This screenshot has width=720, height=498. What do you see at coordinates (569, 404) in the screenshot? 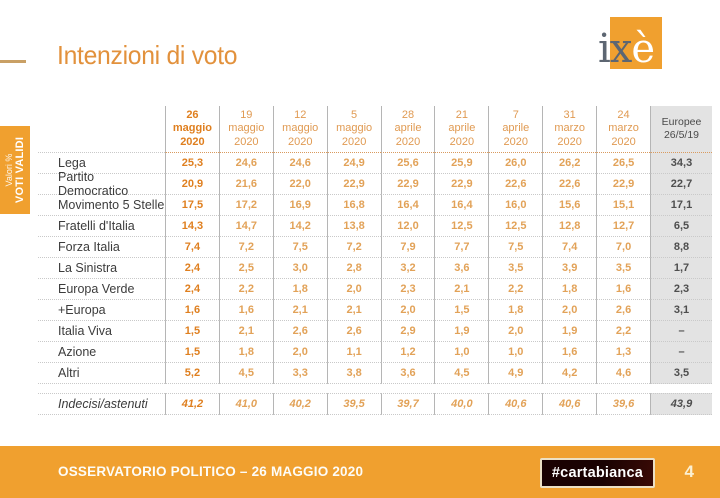
I see `poll-value: 40,6` at bounding box center [569, 404].